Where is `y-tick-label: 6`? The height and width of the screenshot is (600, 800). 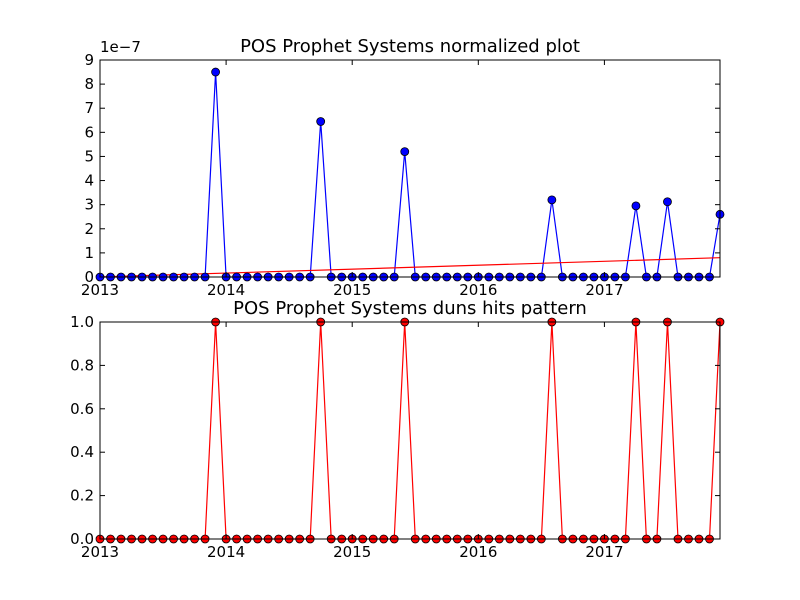 y-tick-label: 6 is located at coordinates (89, 132).